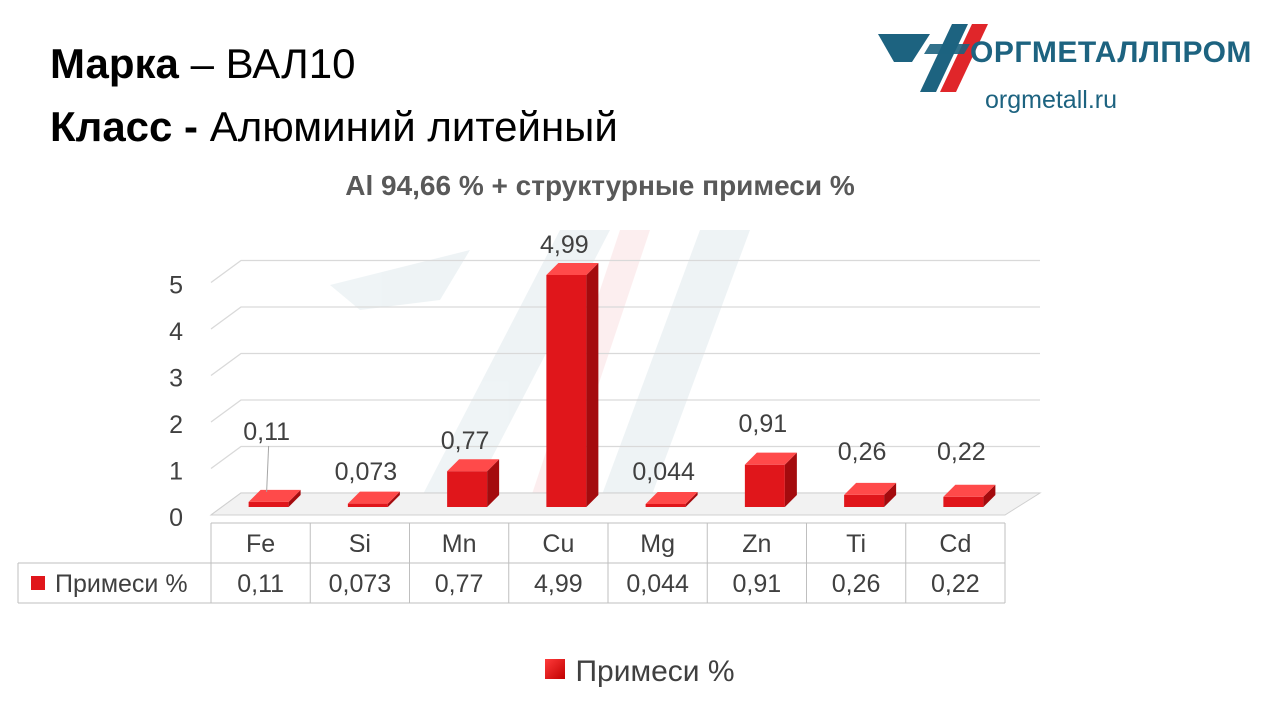 The width and height of the screenshot is (1280, 720). Describe the element at coordinates (657, 544) in the screenshot. I see `x-tick-label: Mg` at that location.